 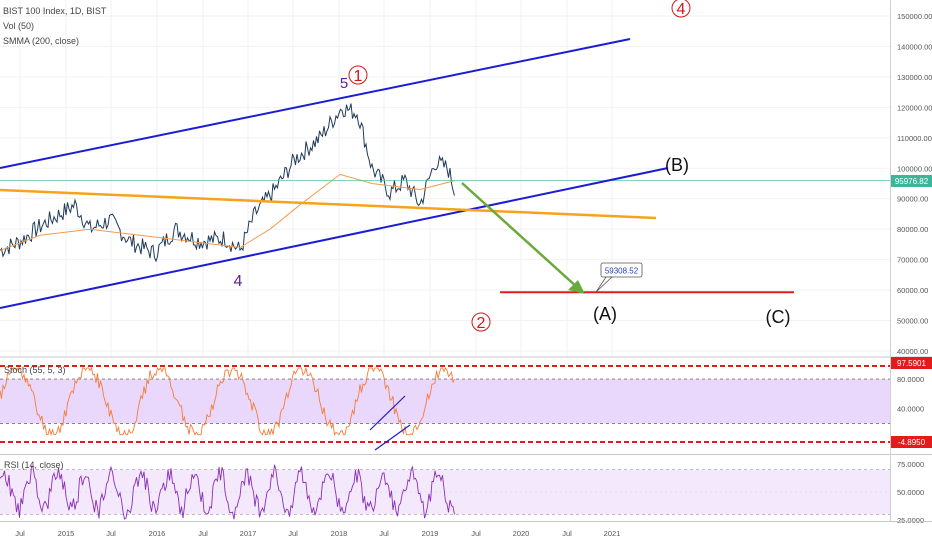 What do you see at coordinates (328, 204) in the screenshot?
I see `orange-trendline` at bounding box center [328, 204].